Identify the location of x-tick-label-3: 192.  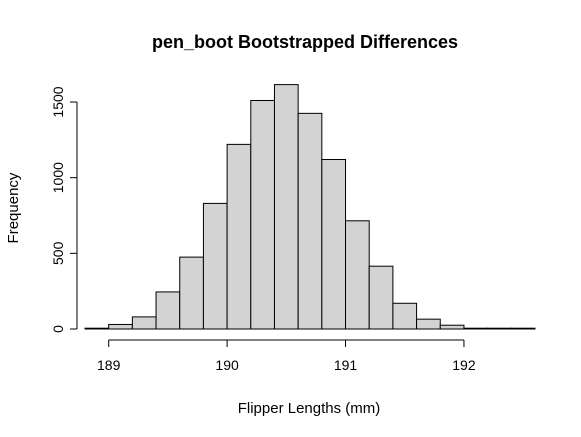
(464, 365).